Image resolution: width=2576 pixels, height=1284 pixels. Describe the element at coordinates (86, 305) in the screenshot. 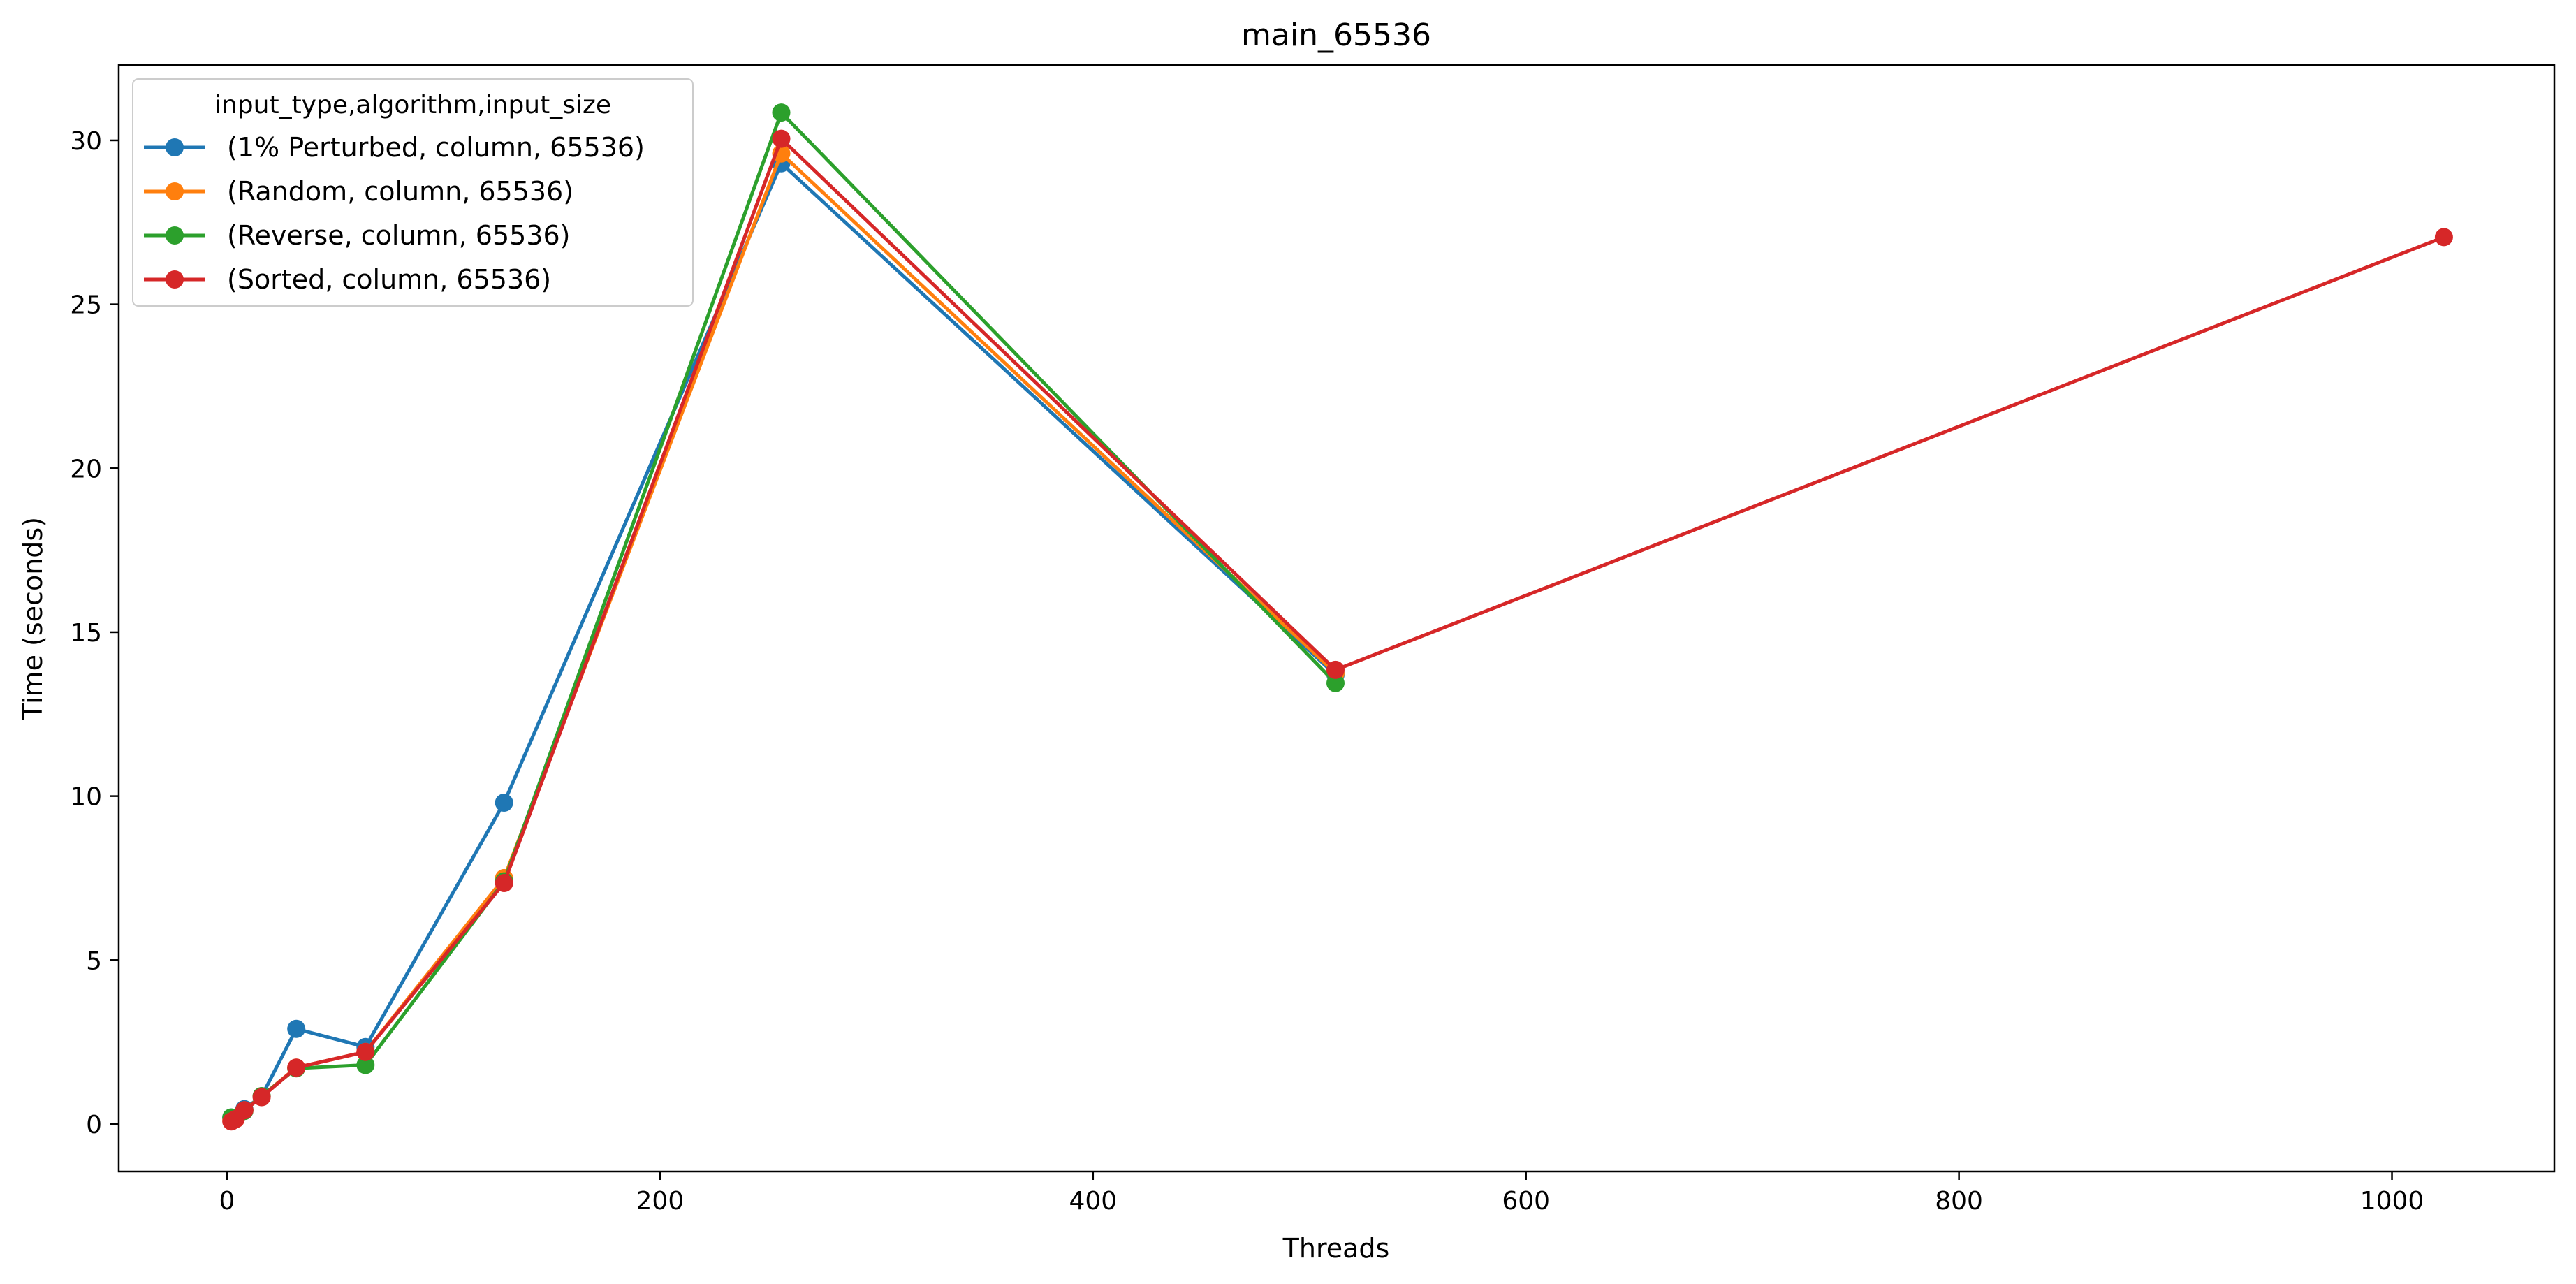

I see `y-tick-label: 25` at that location.